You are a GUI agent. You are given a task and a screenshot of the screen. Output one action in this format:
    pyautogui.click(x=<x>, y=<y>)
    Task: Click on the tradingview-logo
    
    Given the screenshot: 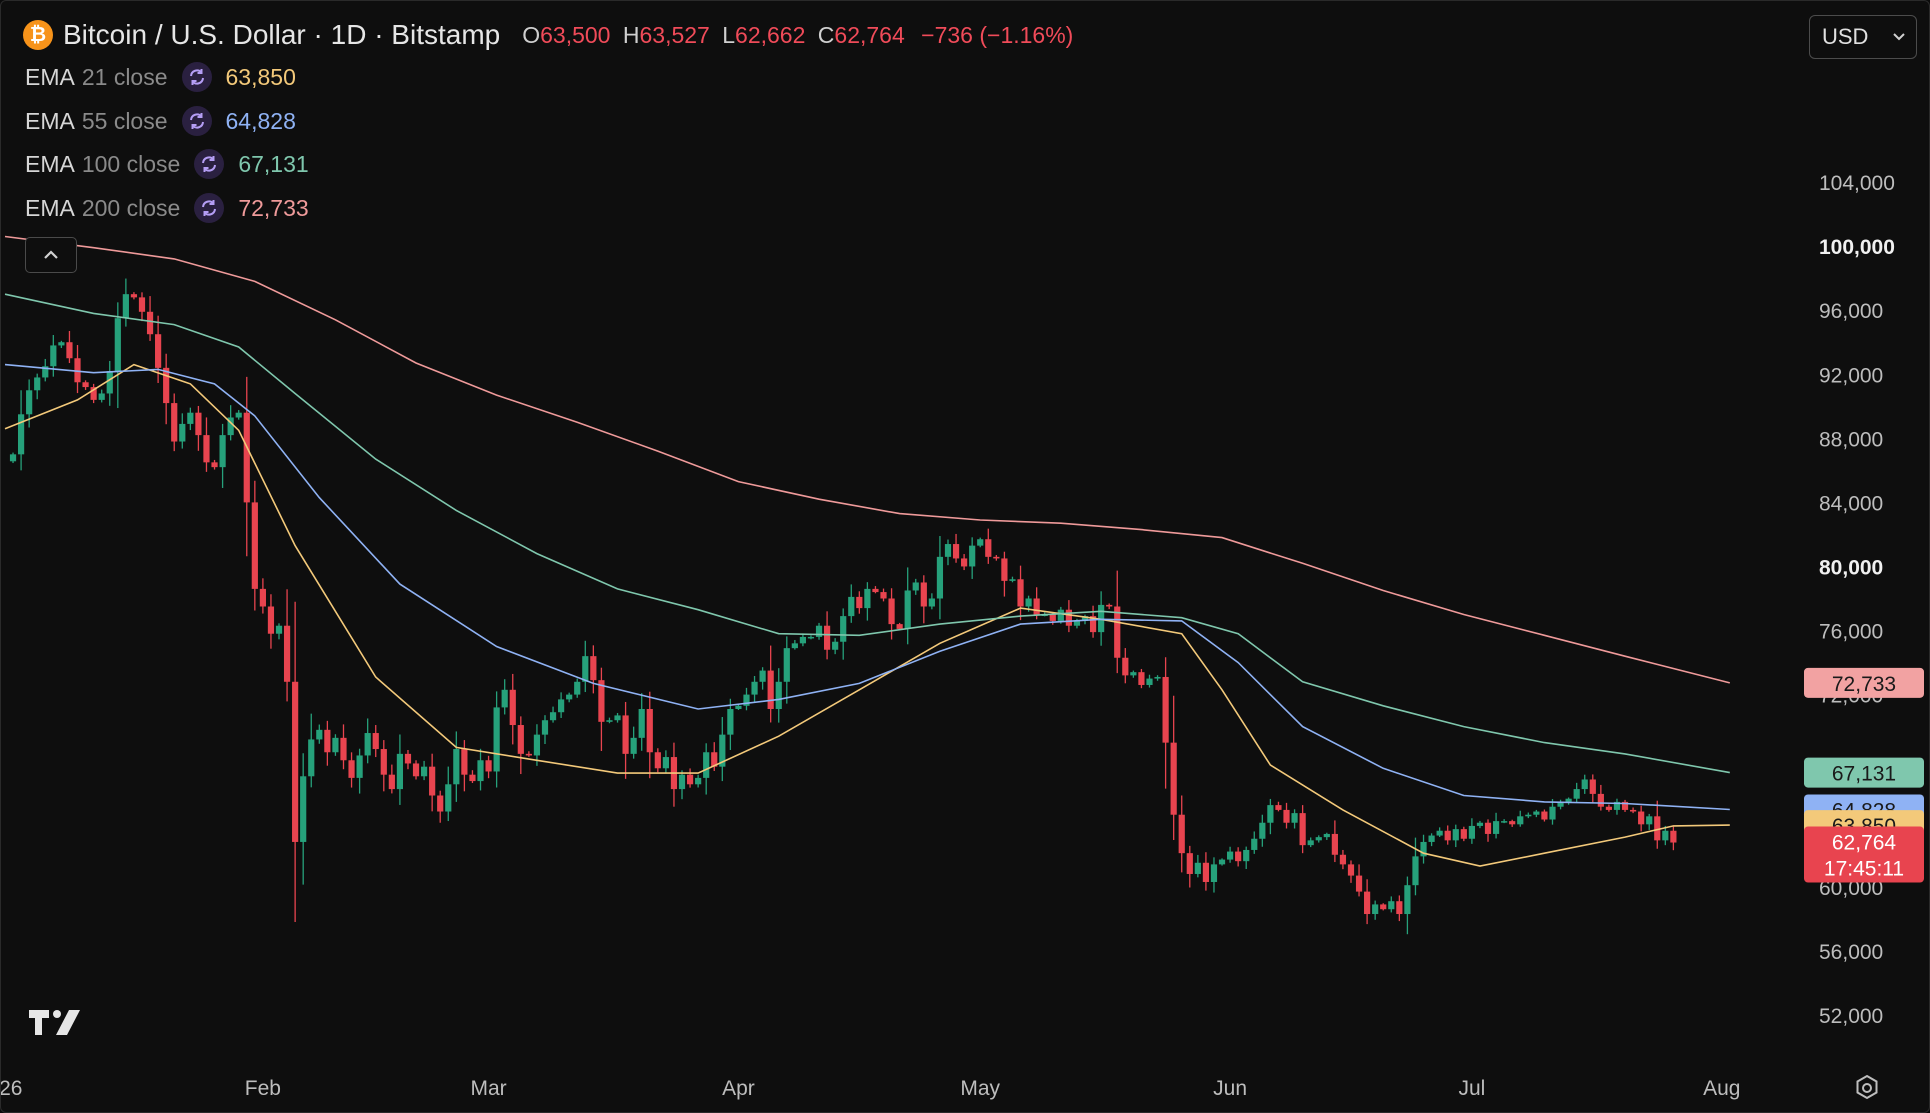 What is the action you would take?
    pyautogui.click(x=57, y=1022)
    